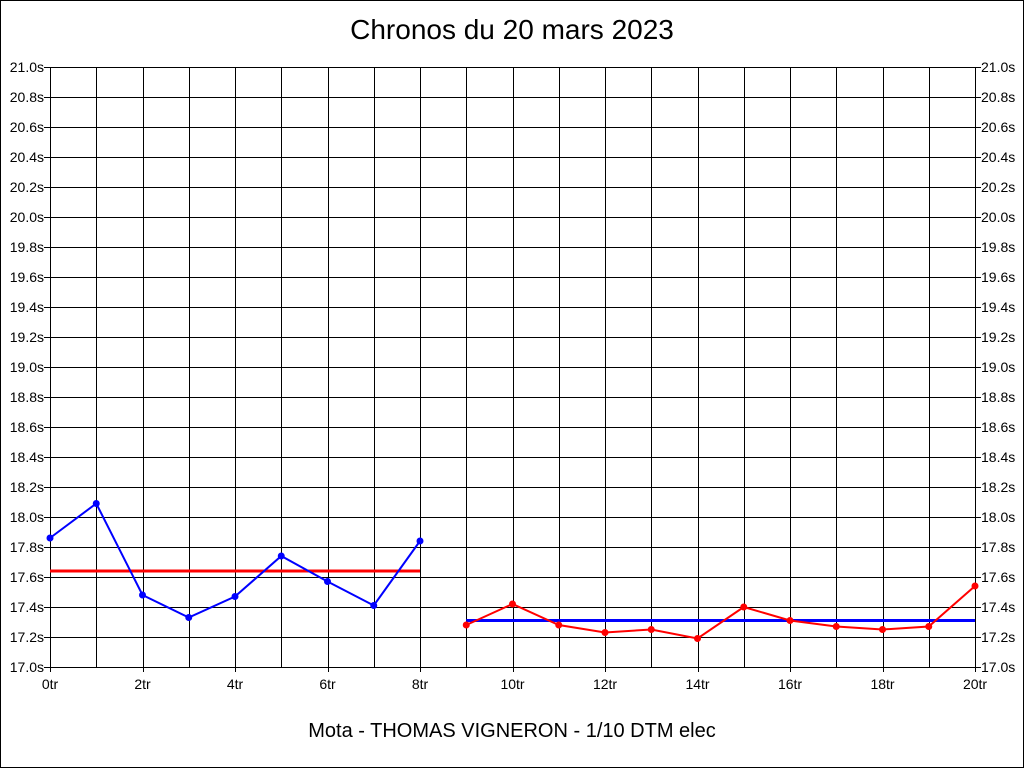 This screenshot has width=1024, height=768. What do you see at coordinates (998, 67) in the screenshot?
I see `y-tick-label-right: 21.0s` at bounding box center [998, 67].